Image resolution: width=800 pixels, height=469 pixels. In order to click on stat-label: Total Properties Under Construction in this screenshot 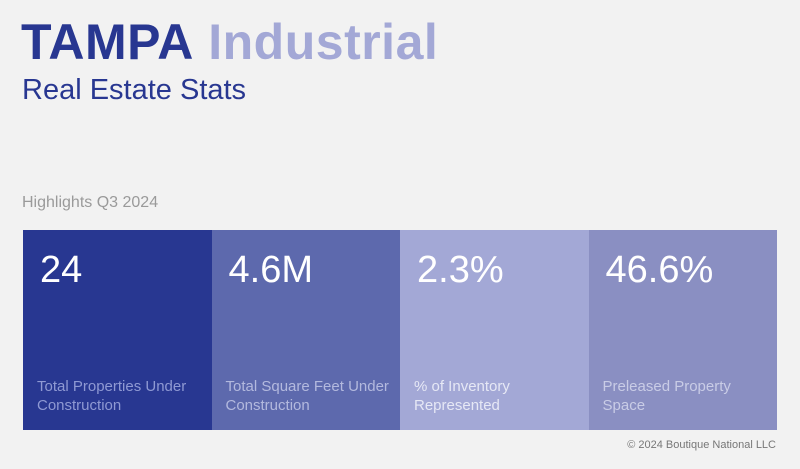, I will do `click(112, 396)`.